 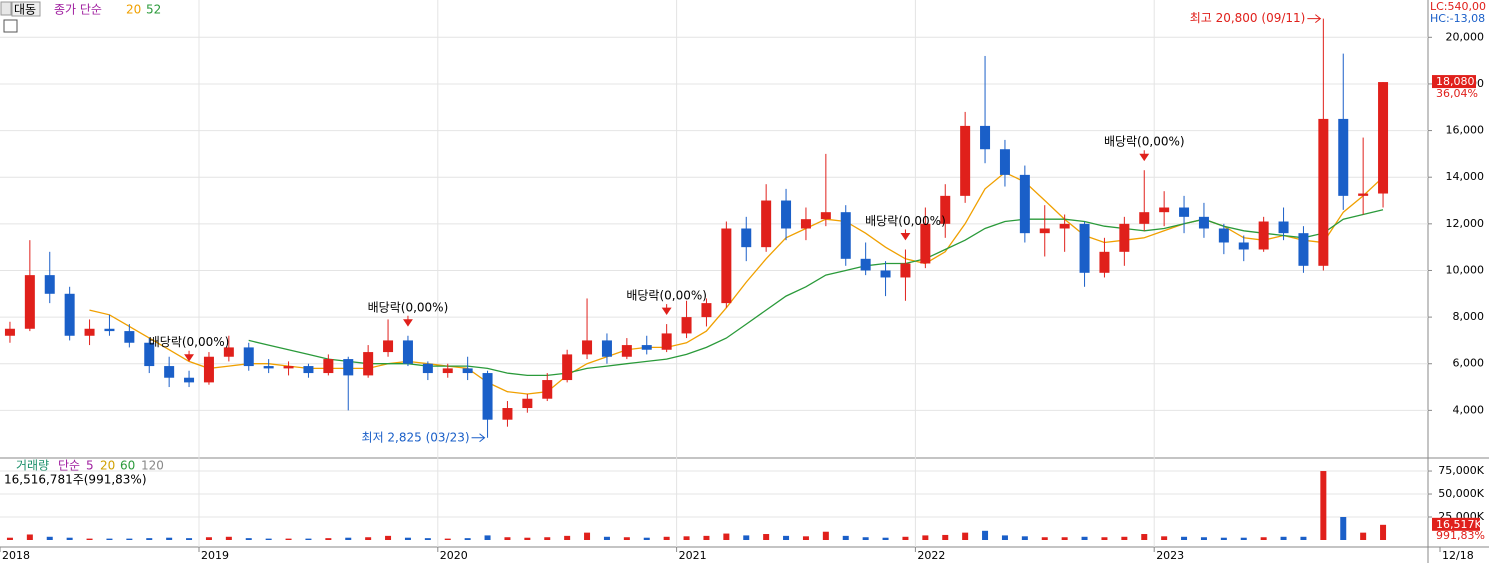 What do you see at coordinates (1465, 176) in the screenshot?
I see `y-tick-label: 14,000` at bounding box center [1465, 176].